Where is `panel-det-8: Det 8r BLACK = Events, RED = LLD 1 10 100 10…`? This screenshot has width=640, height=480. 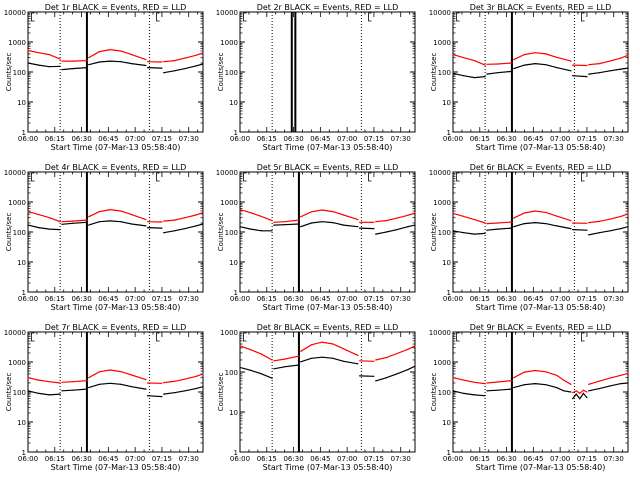 panel-det-8: Det 8r BLACK = Events, RED = LLD 1 10 100 10… is located at coordinates (316, 397).